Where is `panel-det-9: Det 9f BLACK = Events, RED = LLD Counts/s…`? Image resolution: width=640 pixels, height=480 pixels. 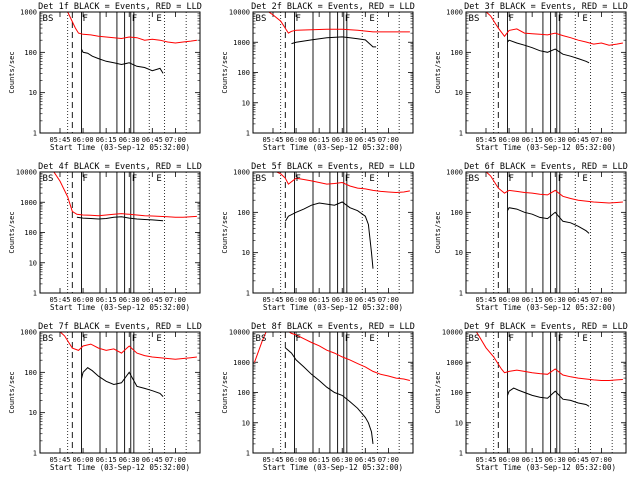
panel-det-9: Det 9f BLACK = Events, RED = LLD Counts/s… is located at coordinates (531, 397).